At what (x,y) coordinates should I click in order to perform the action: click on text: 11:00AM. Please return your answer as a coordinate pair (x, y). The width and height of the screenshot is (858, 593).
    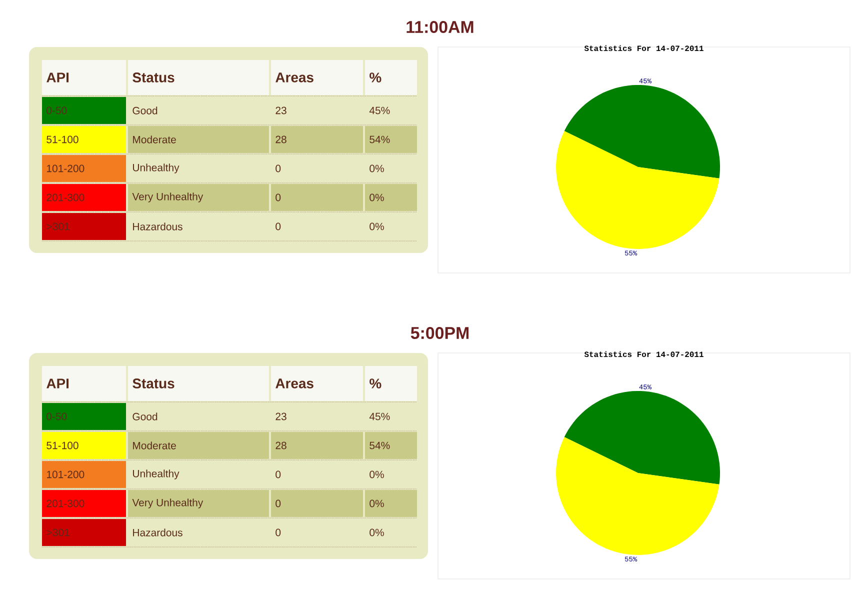
    Looking at the image, I should click on (440, 26).